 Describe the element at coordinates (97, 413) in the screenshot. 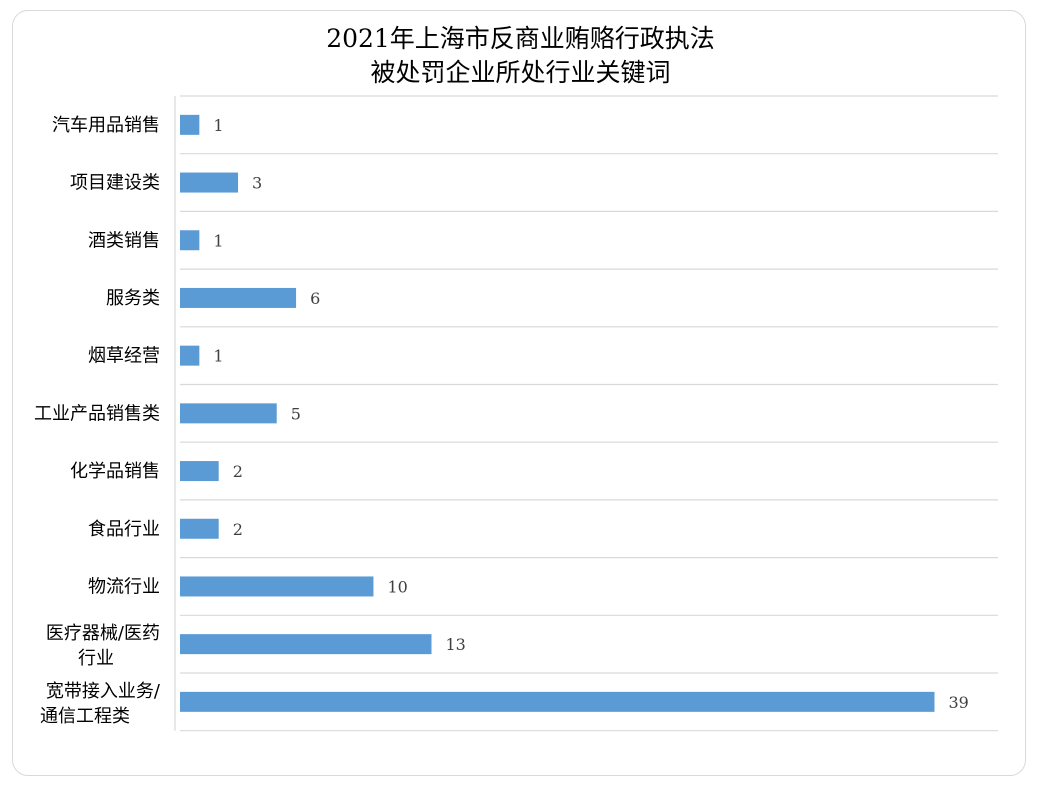

I see `category-label: 工业产品销售类` at that location.